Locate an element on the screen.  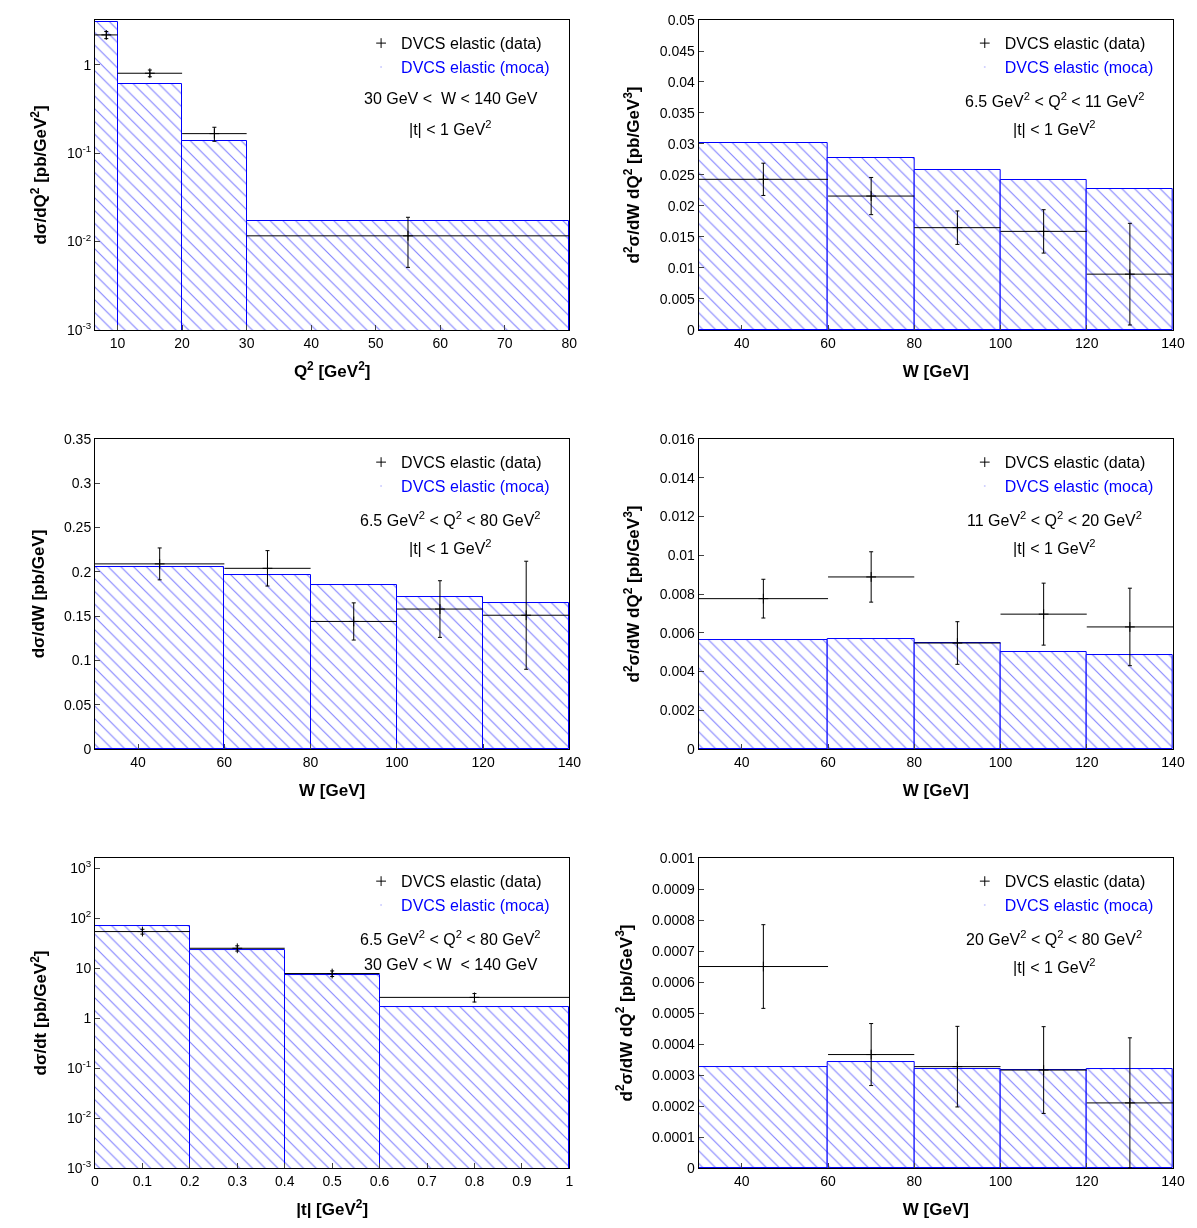
y-tick-label: 0.0005 is located at coordinates (674, 1012).